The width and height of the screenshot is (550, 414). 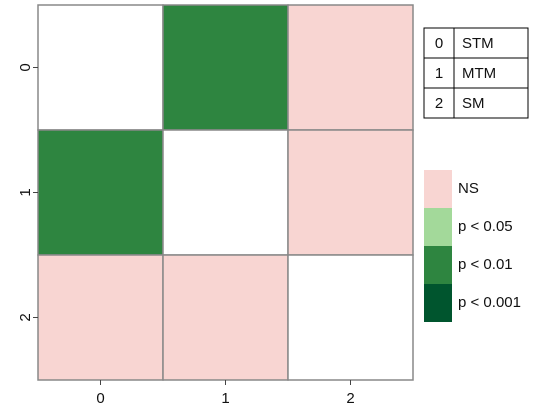 I want to click on y-tick-label: 2, so click(x=25, y=317).